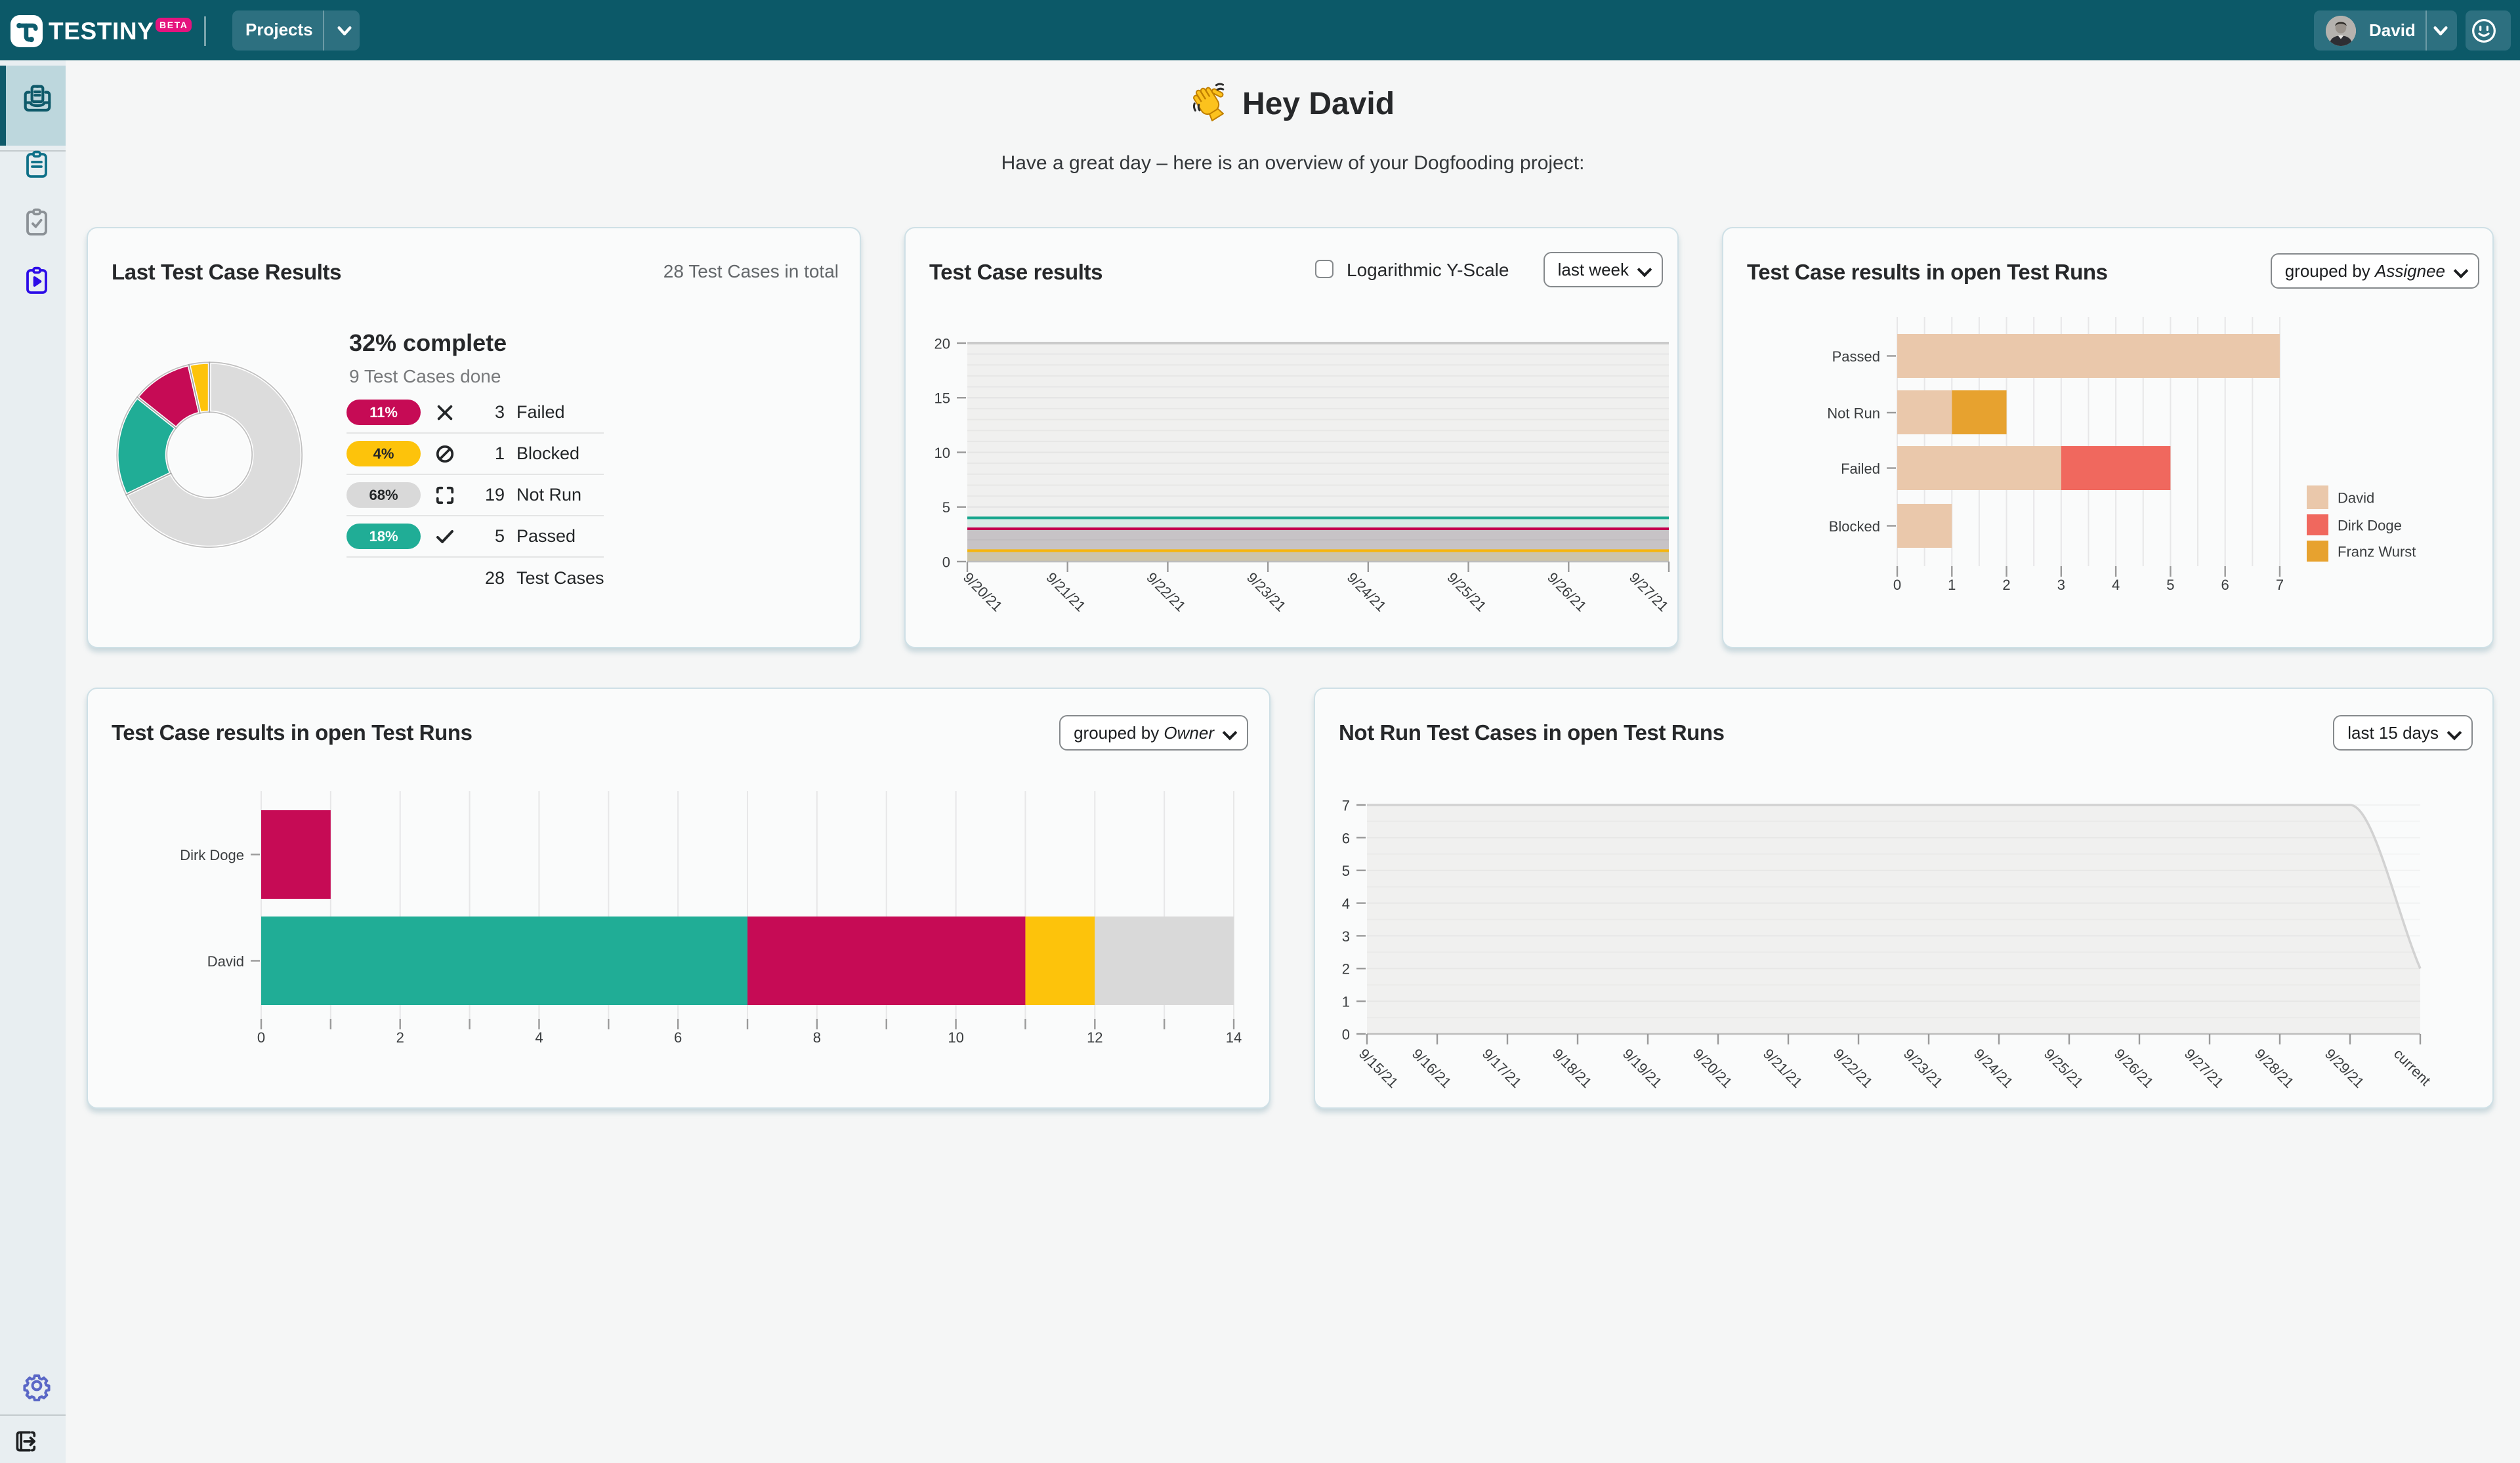  Describe the element at coordinates (1432, 1069) in the screenshot. I see `svg-text: 9/16/21` at that location.